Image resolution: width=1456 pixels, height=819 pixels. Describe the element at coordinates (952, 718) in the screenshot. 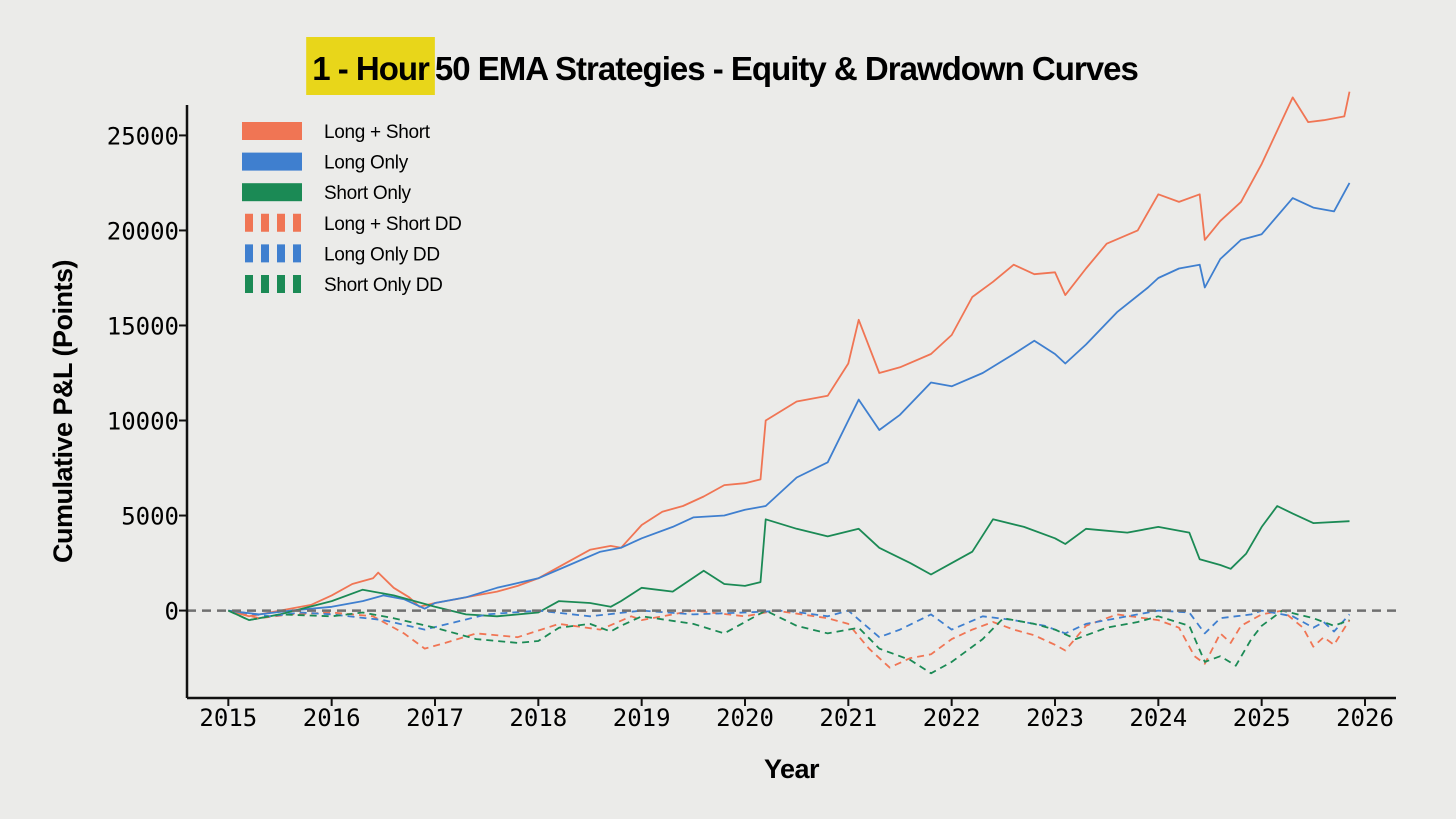

I see `x-tick-label: 2022` at that location.